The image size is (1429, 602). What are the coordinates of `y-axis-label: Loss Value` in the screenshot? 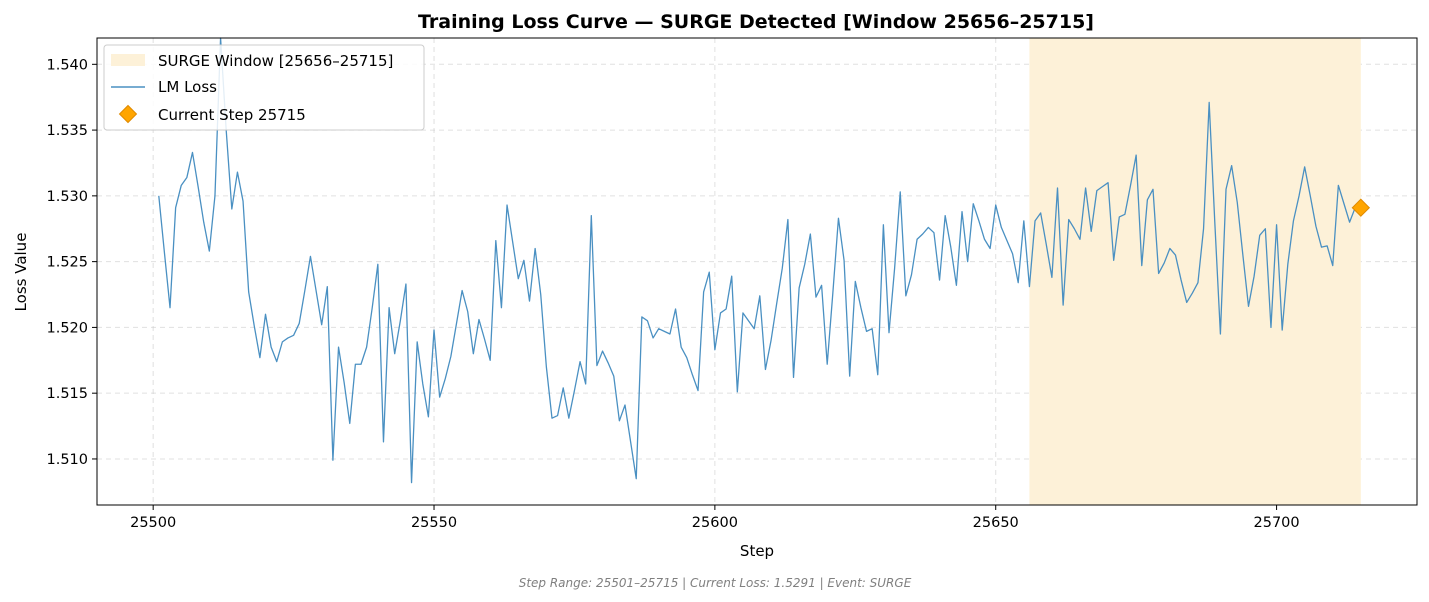 It's located at (21, 272).